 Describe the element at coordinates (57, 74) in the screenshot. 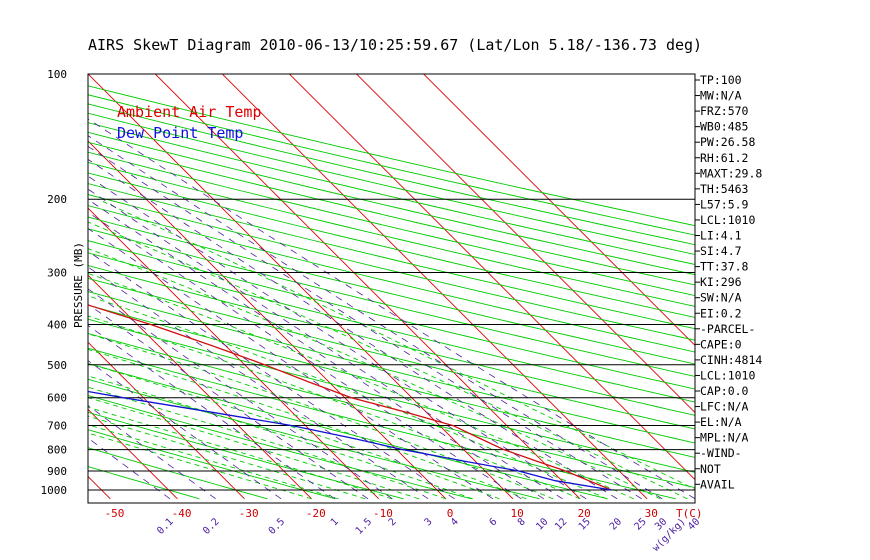

I see `pressure-tick-label: 100` at that location.